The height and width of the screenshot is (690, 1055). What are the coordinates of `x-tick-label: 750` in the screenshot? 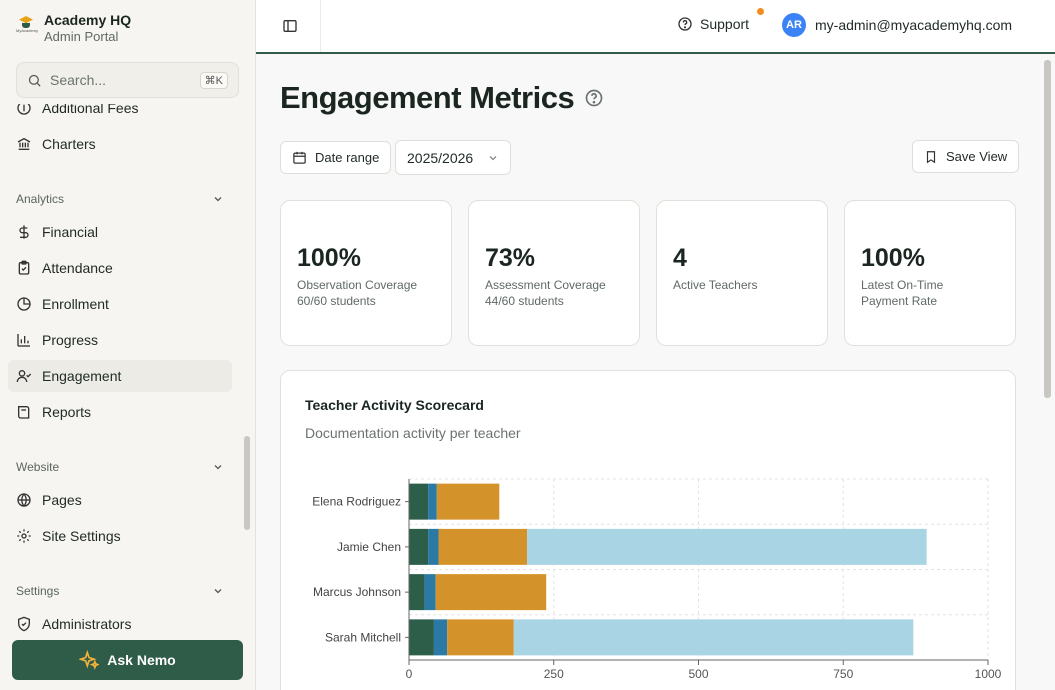 It's located at (843, 674).